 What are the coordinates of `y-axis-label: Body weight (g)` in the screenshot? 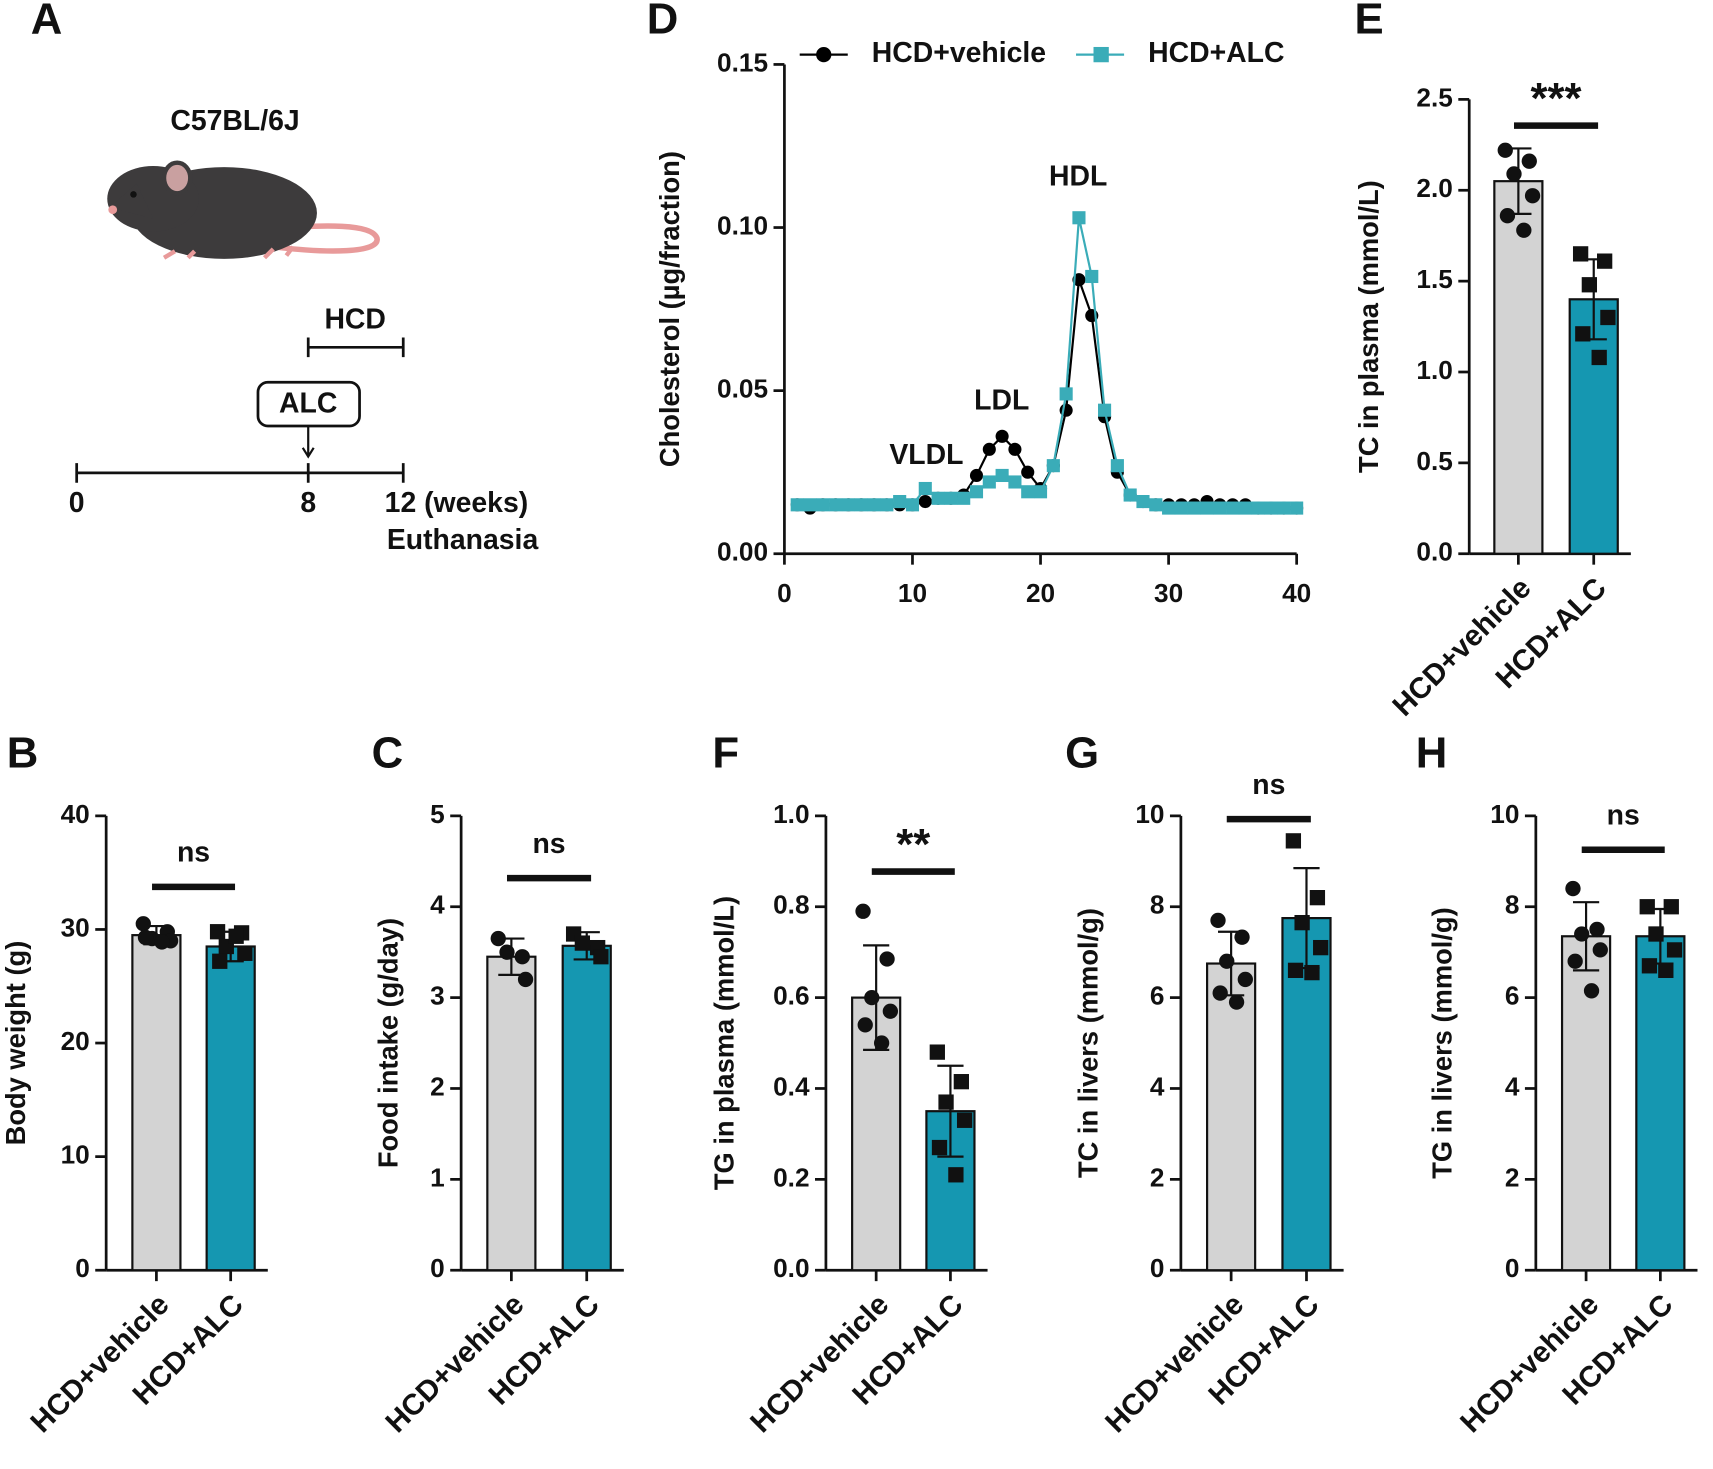 It's located at (15, 1043).